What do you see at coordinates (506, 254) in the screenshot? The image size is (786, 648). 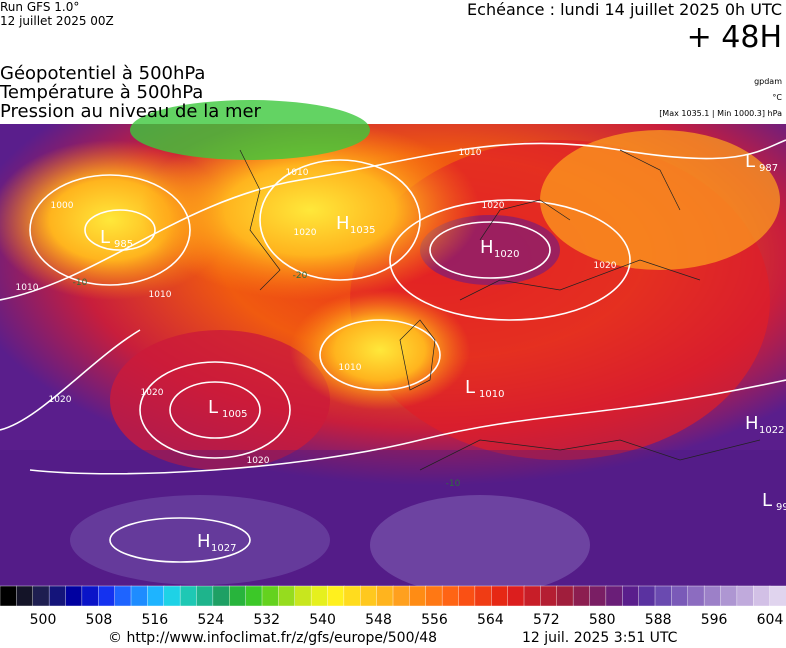 I see `pressure-center-value: 1020` at bounding box center [506, 254].